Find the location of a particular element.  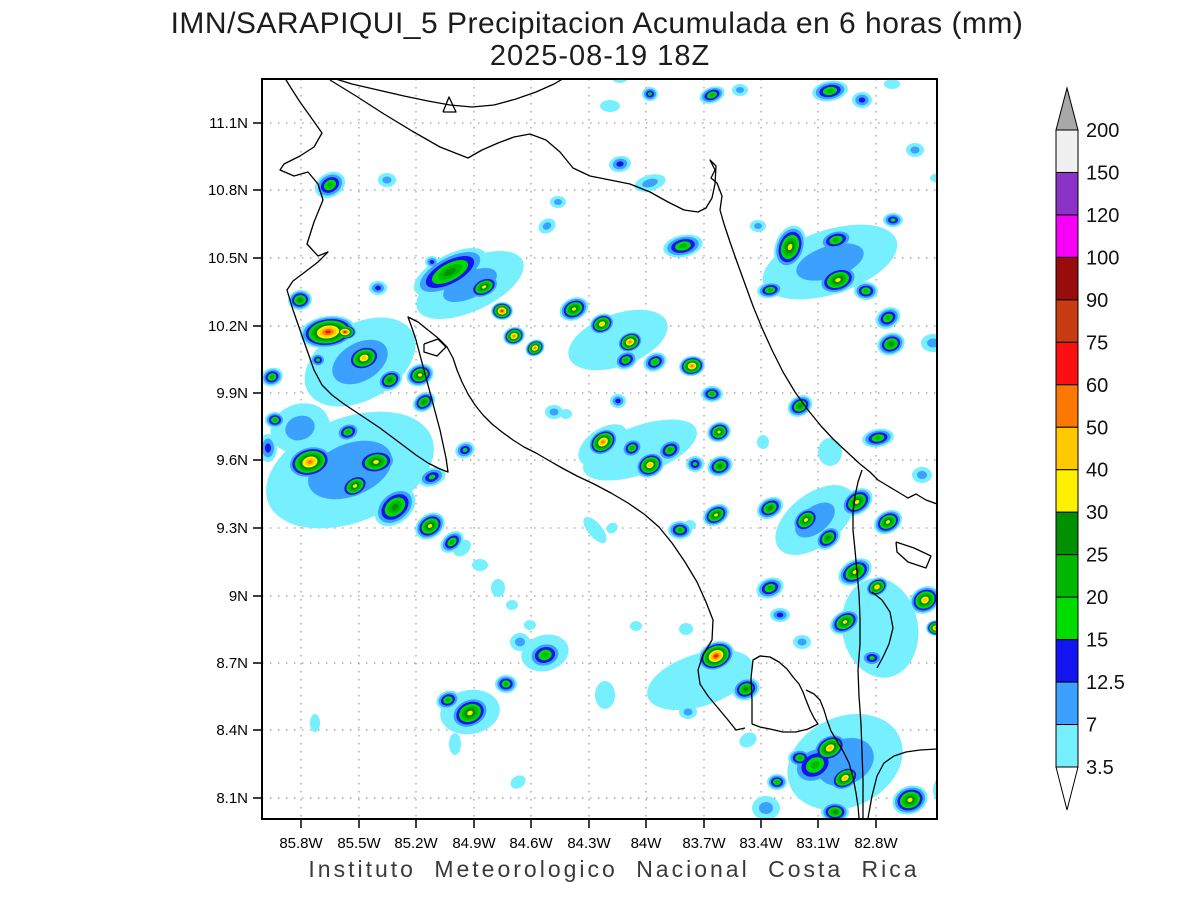

y-tick-label: 9N is located at coordinates (238, 596).